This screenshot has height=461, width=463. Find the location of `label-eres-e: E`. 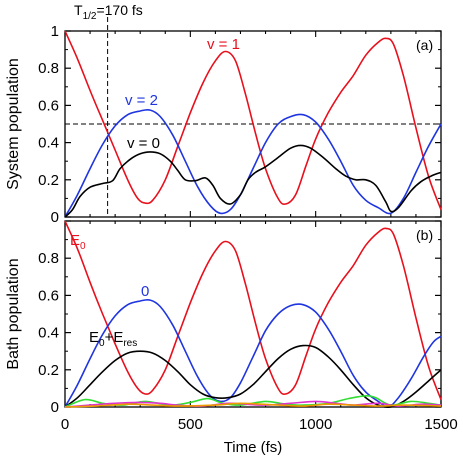

label-eres-e: E is located at coordinates (94, 337).